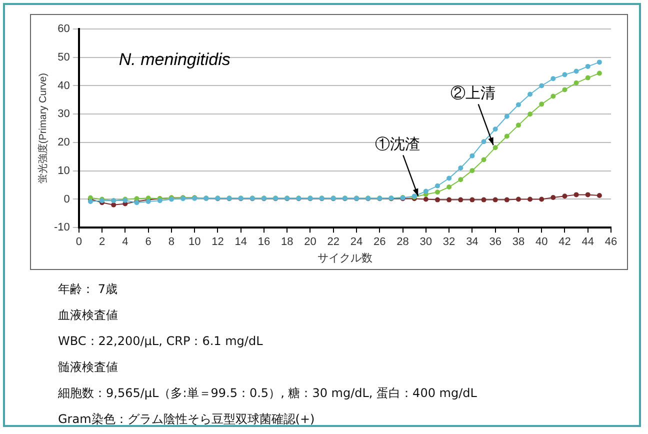 This screenshot has width=648, height=434. What do you see at coordinates (102, 242) in the screenshot?
I see `x-tick-label: 2` at bounding box center [102, 242].